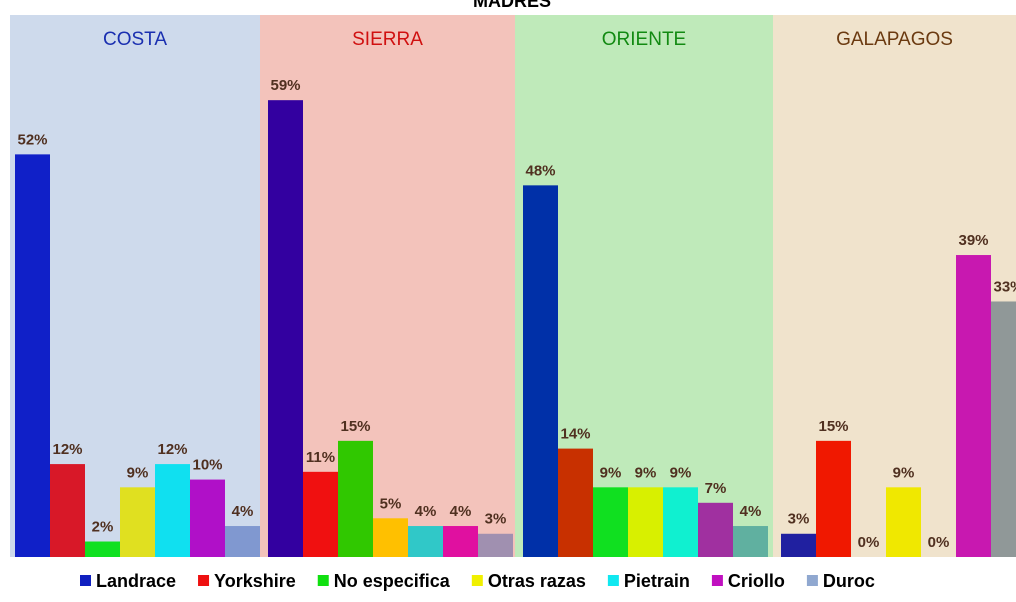 Image resolution: width=1016 pixels, height=602 pixels. What do you see at coordinates (392, 581) in the screenshot?
I see `legend-label: No especifica` at bounding box center [392, 581].